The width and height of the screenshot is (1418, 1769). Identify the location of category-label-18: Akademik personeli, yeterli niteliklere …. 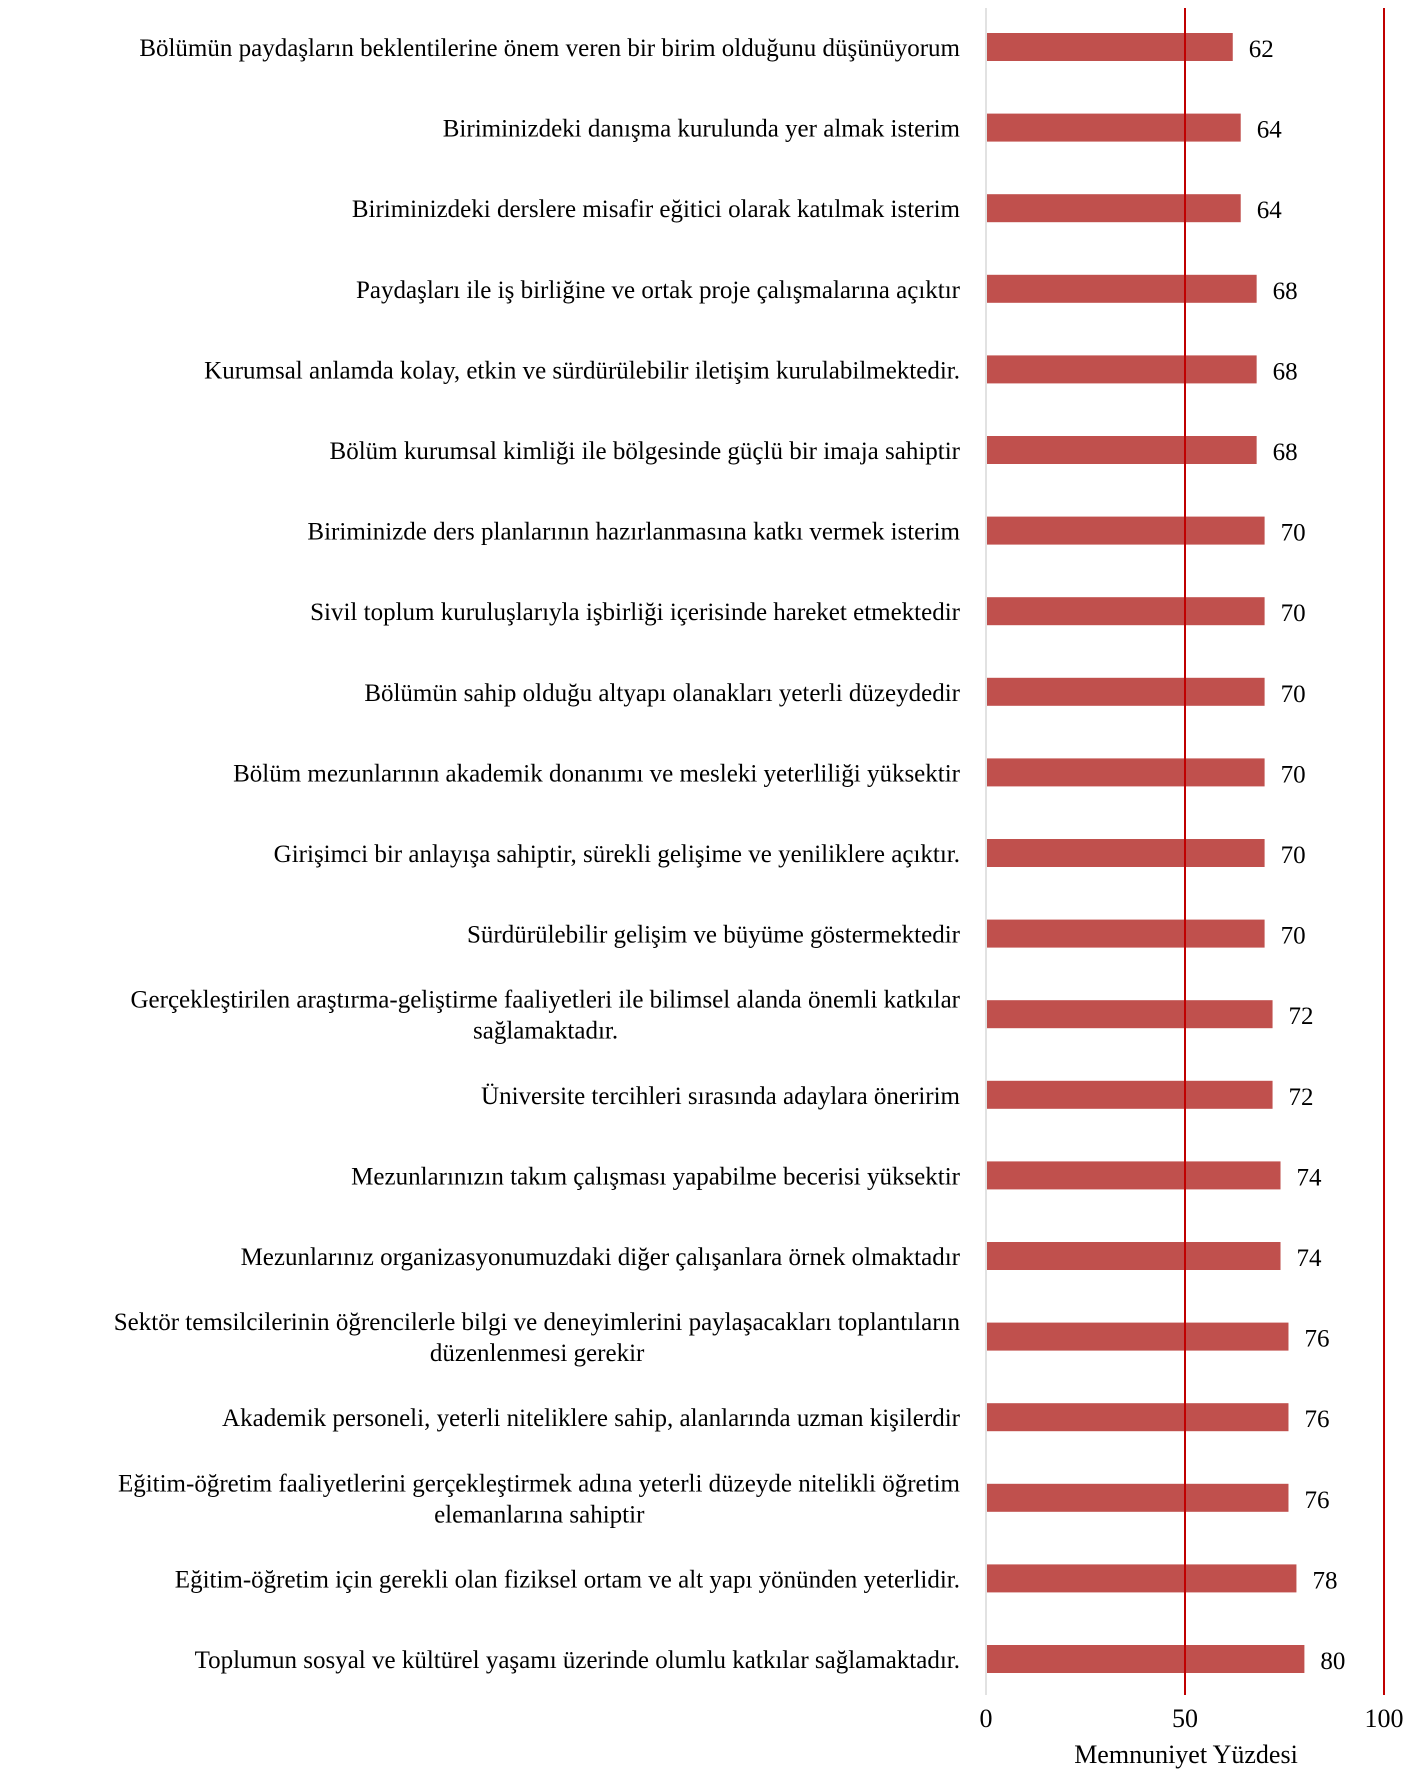
(591, 1418).